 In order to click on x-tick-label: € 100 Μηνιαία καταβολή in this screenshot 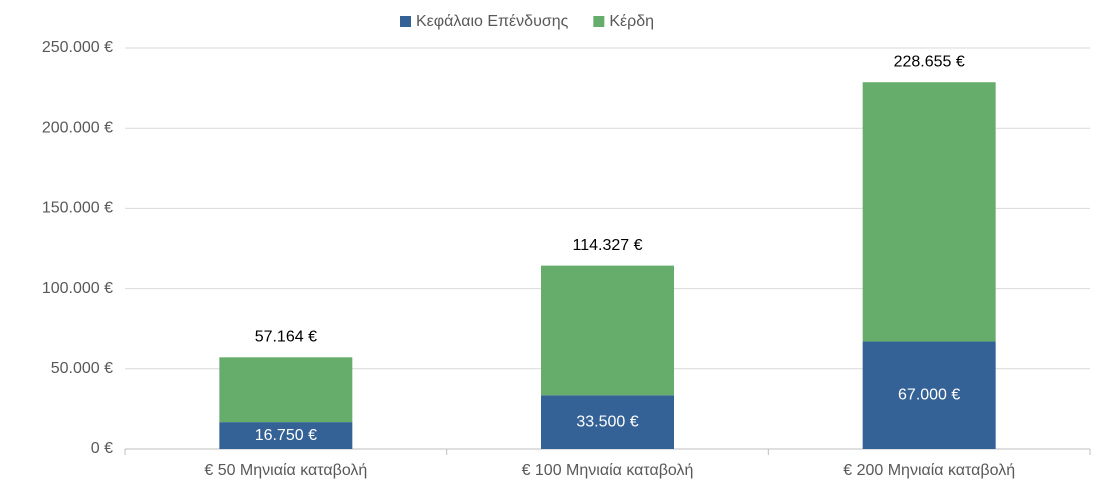, I will do `click(608, 470)`.